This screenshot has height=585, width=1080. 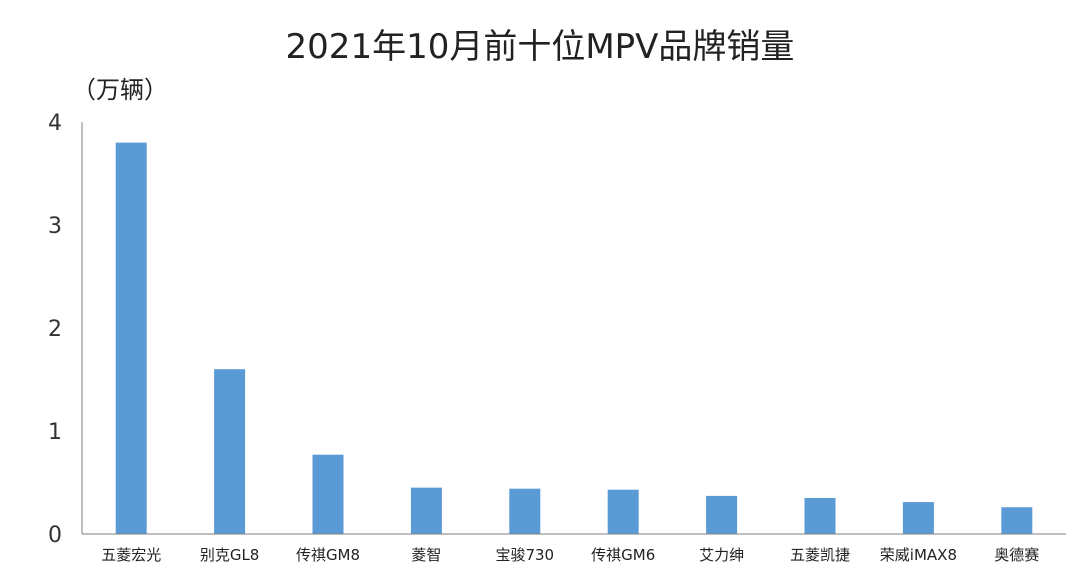 What do you see at coordinates (721, 555) in the screenshot?
I see `x-tick-label: 艾力绅` at bounding box center [721, 555].